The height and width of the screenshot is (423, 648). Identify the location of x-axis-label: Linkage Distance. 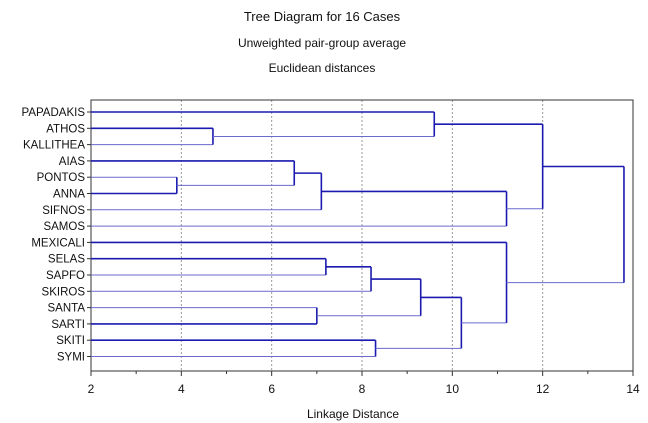
(353, 414).